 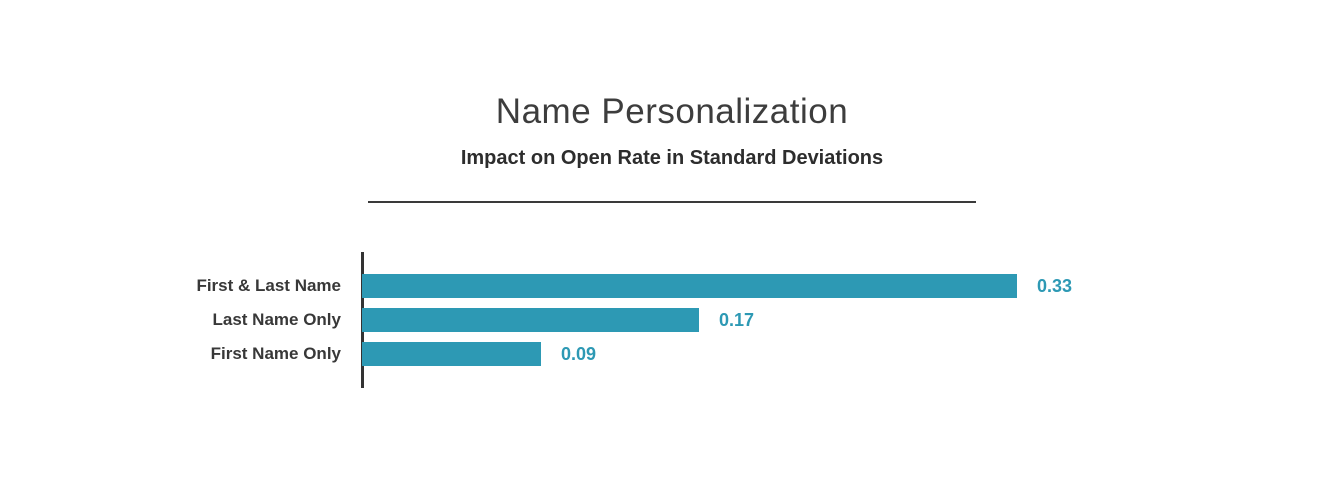 I want to click on category-label: Last Name Only, so click(x=277, y=319).